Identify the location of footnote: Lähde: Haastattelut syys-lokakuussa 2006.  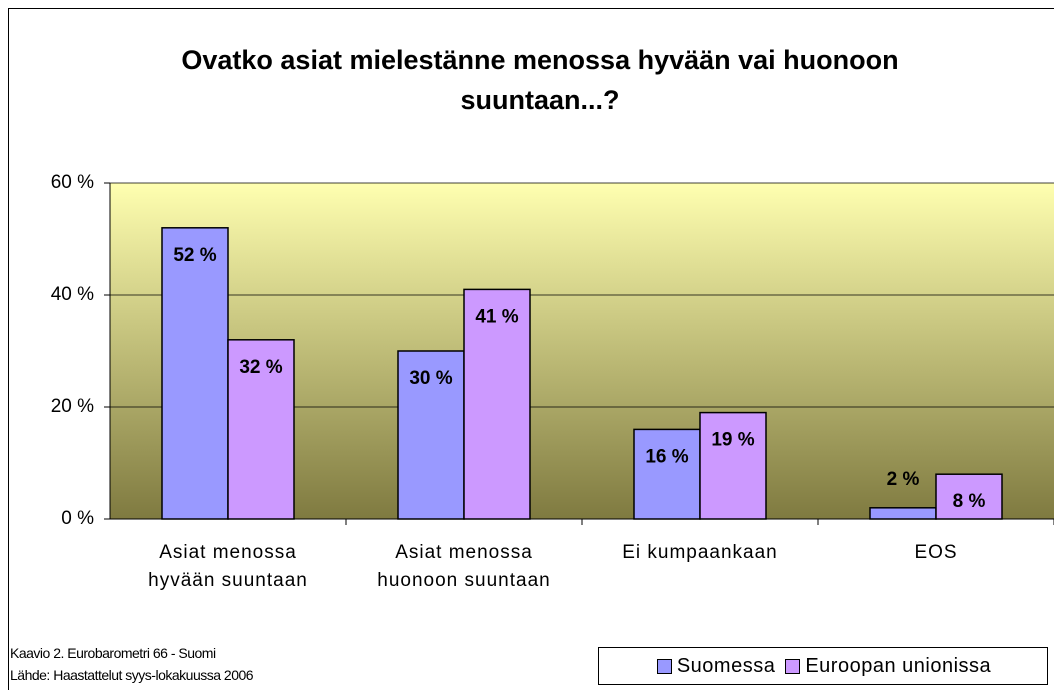
(132, 675).